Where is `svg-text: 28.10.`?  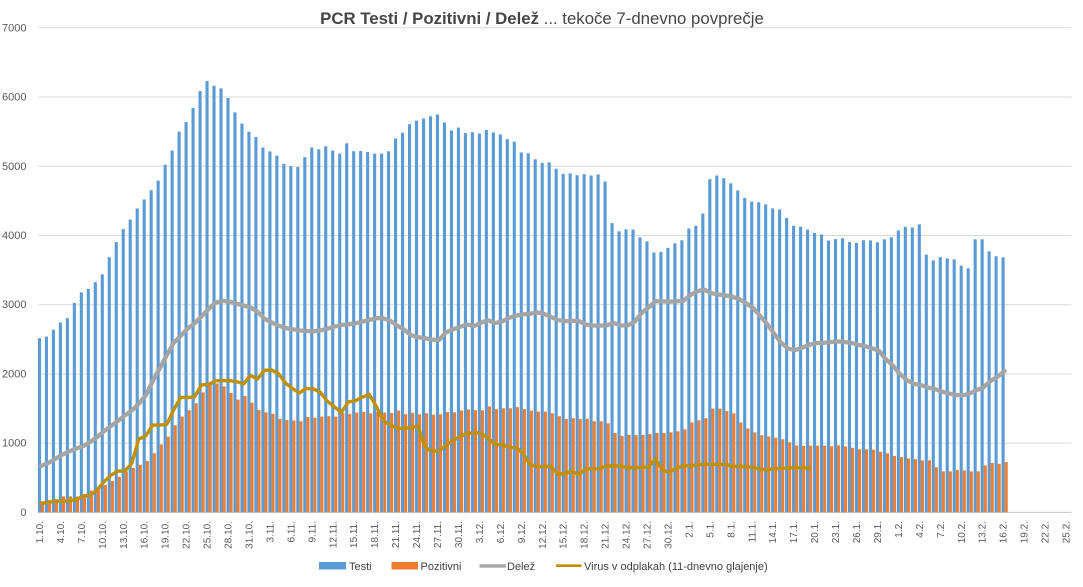
svg-text: 28.10. is located at coordinates (229, 535).